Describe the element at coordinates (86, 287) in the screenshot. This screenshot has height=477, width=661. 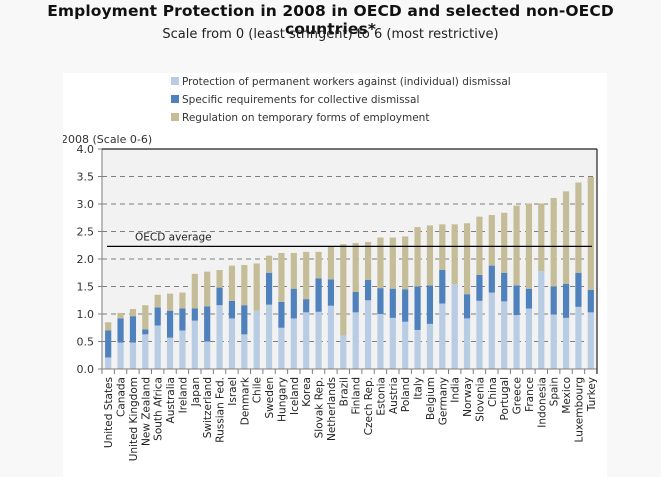
I see `y-tick-label: 1.5` at that location.